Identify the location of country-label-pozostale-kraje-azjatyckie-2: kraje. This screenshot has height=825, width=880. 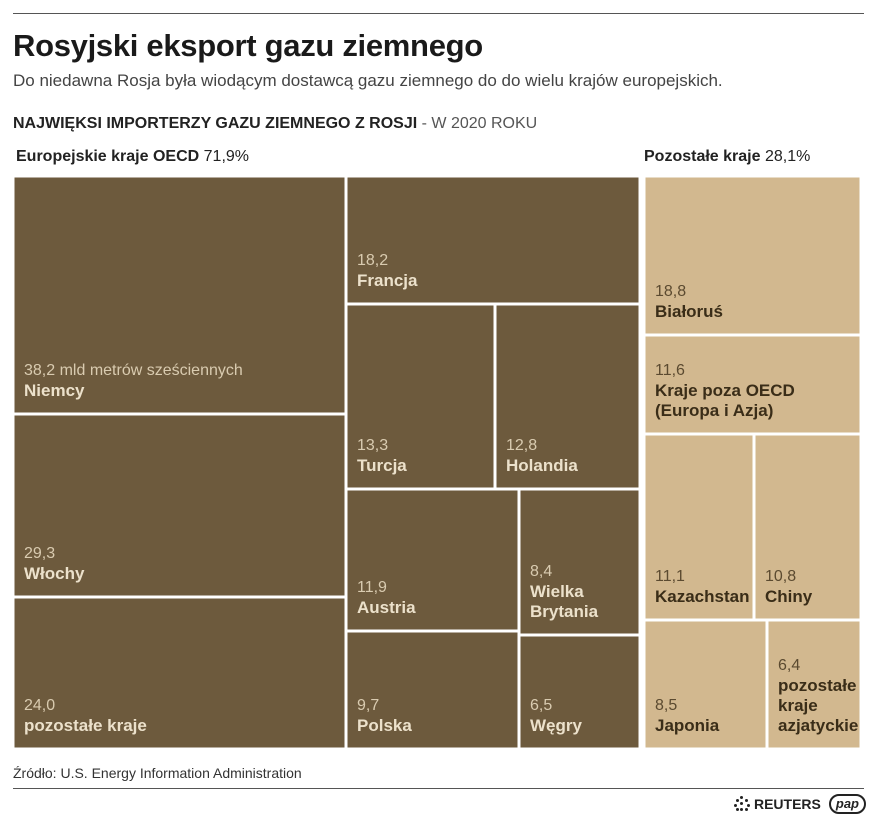
(798, 705).